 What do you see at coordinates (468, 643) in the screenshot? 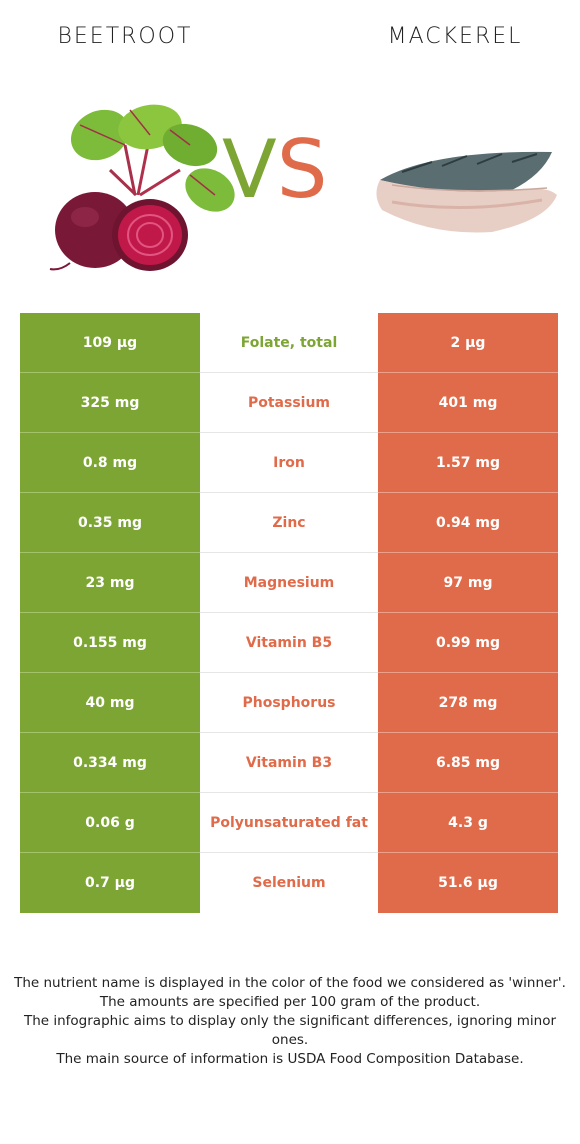
I see `right-value: 0.99 mg` at bounding box center [468, 643].